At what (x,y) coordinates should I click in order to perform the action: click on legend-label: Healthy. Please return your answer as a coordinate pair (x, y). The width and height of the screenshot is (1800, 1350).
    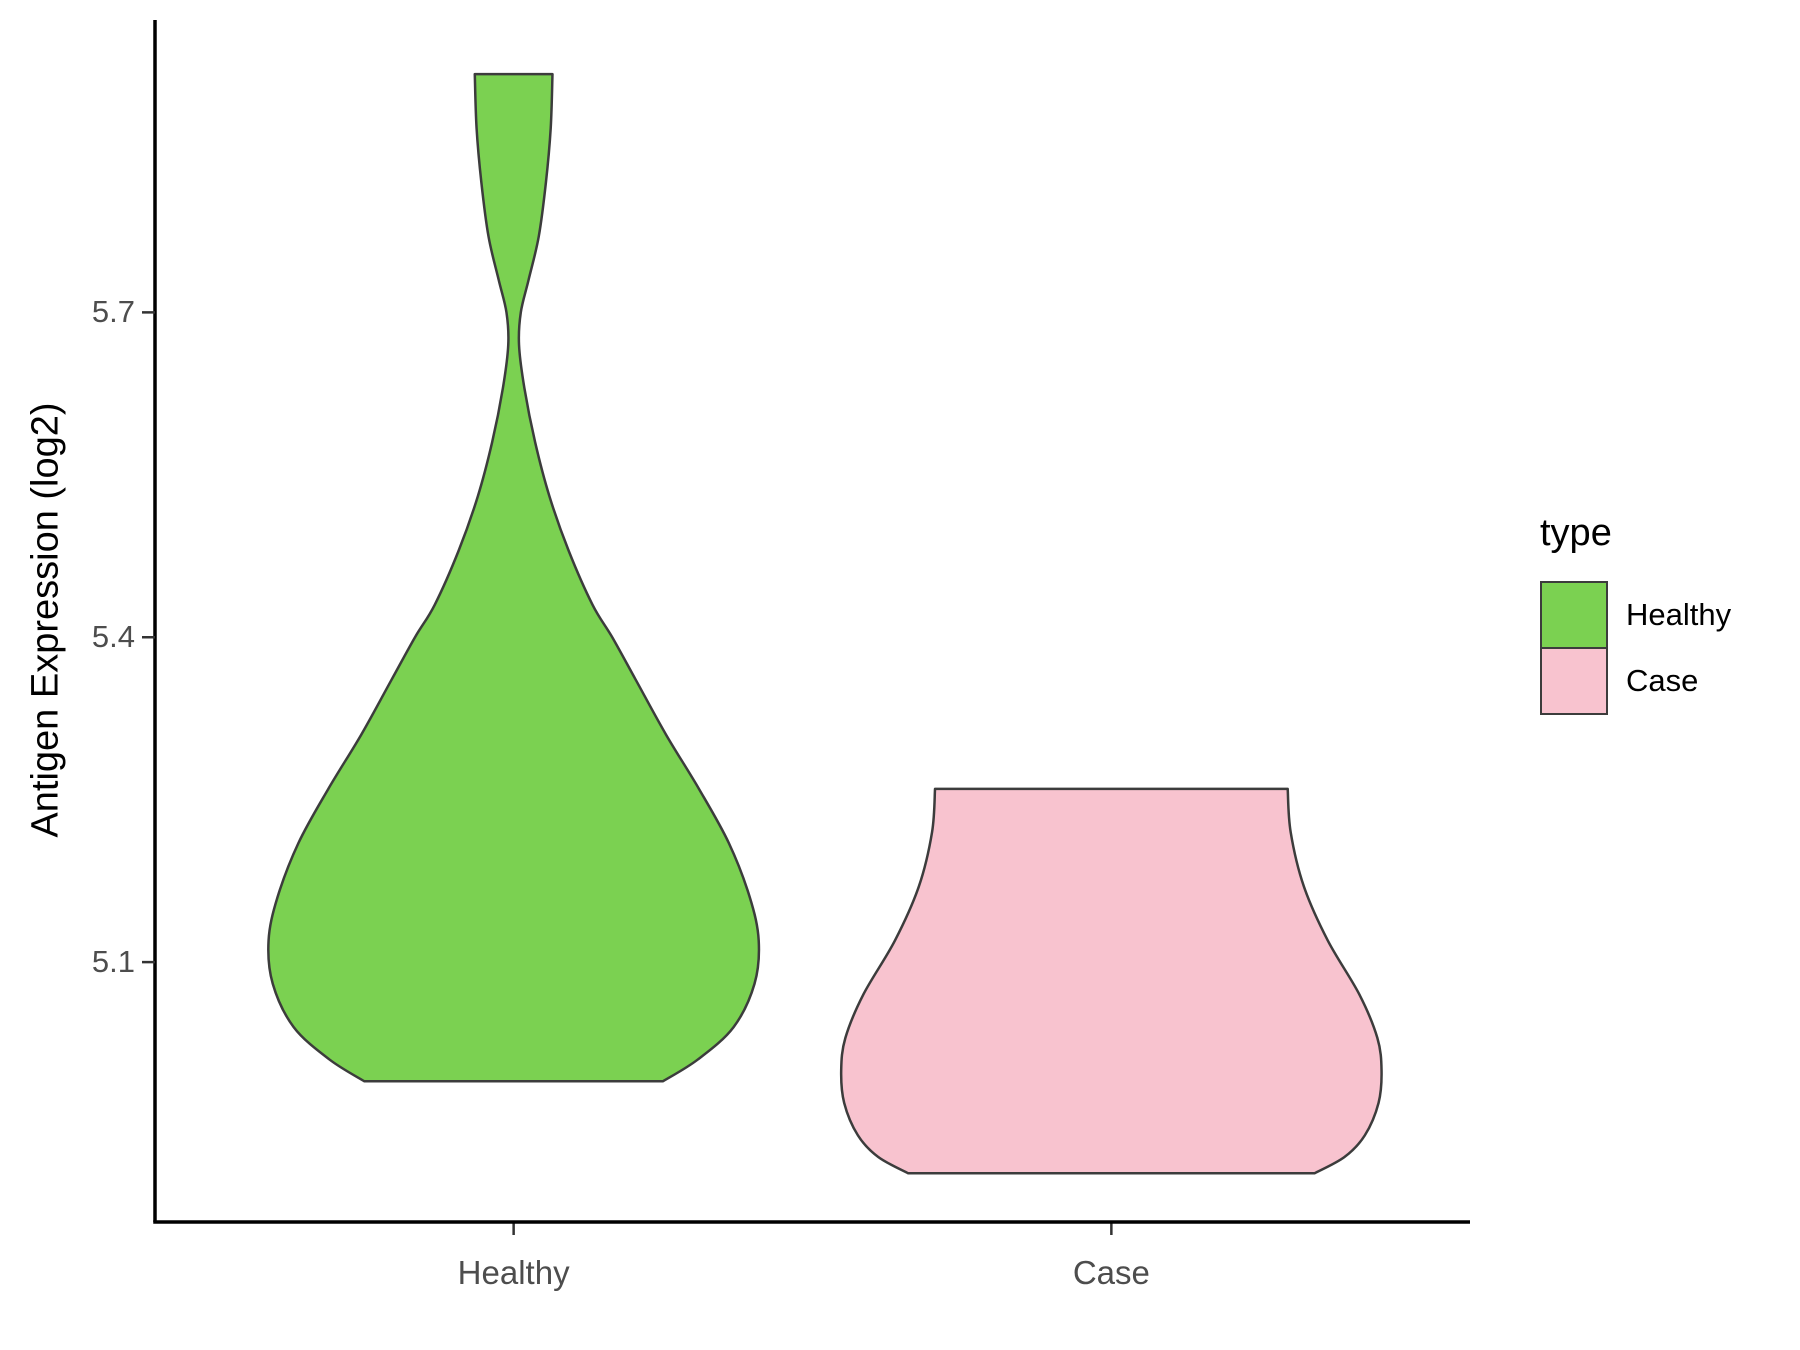
    Looking at the image, I should click on (1679, 614).